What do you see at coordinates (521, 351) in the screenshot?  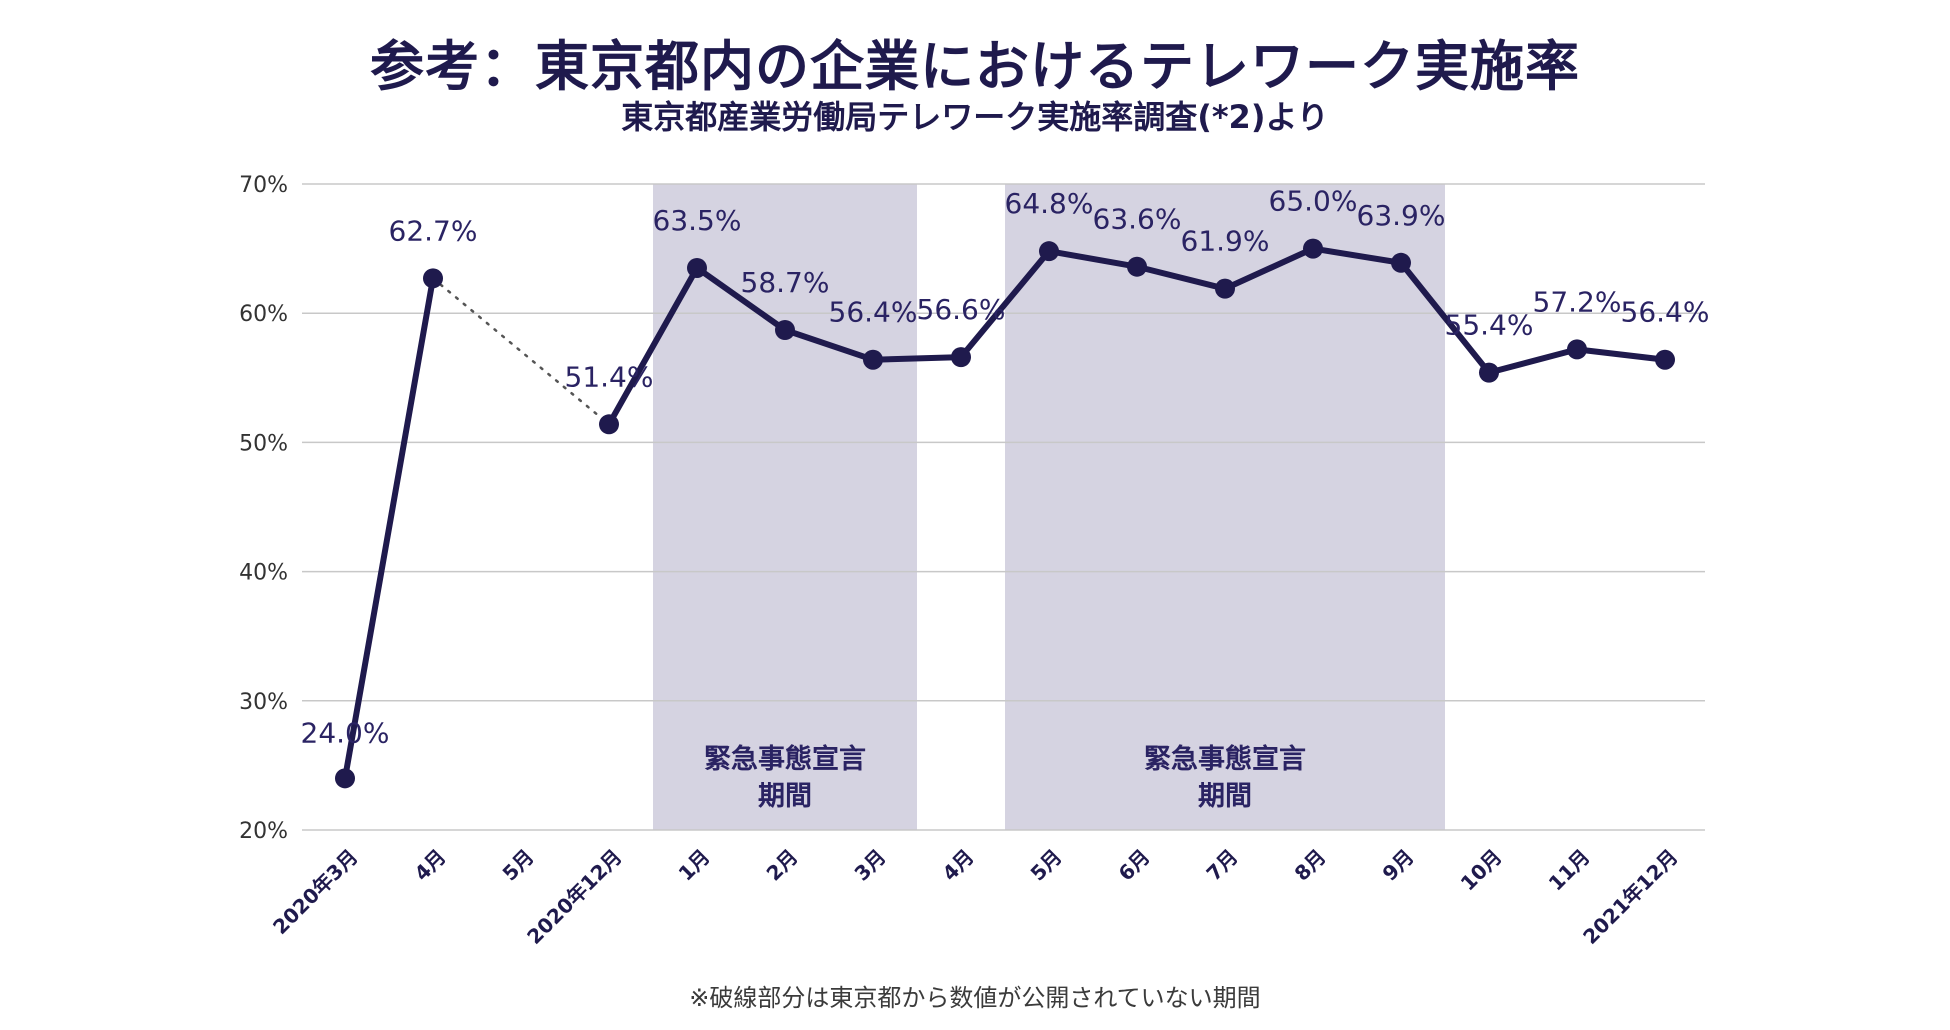 I see `dotted-gap-line` at bounding box center [521, 351].